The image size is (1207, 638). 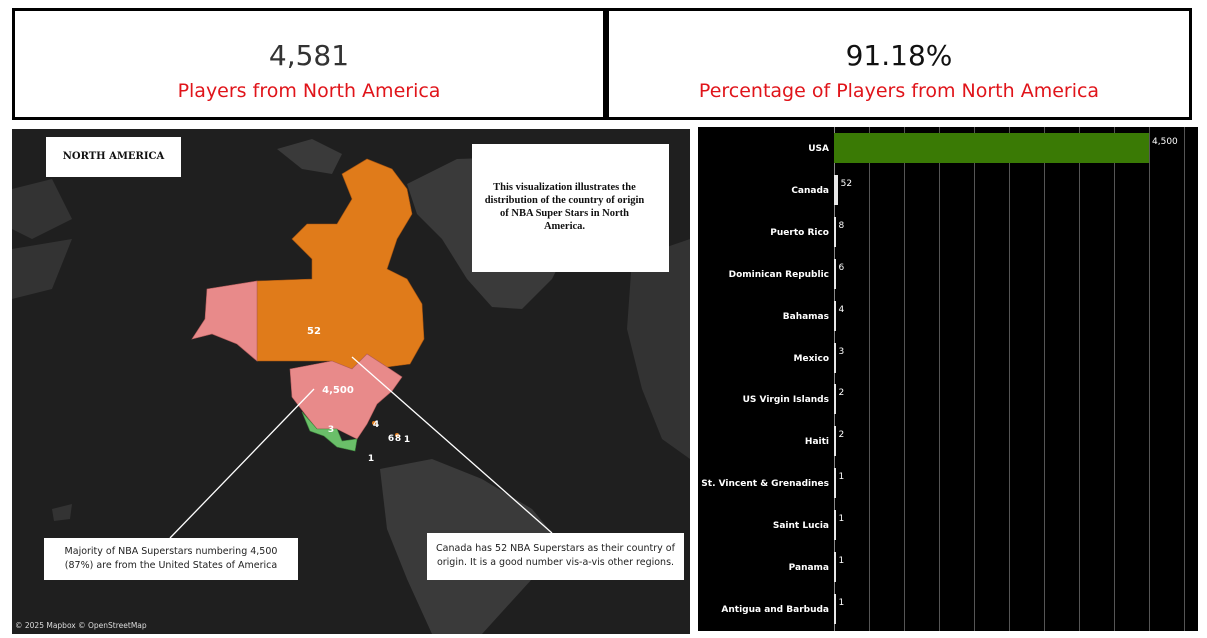 I want to click on y-axis-line, so click(x=834, y=379).